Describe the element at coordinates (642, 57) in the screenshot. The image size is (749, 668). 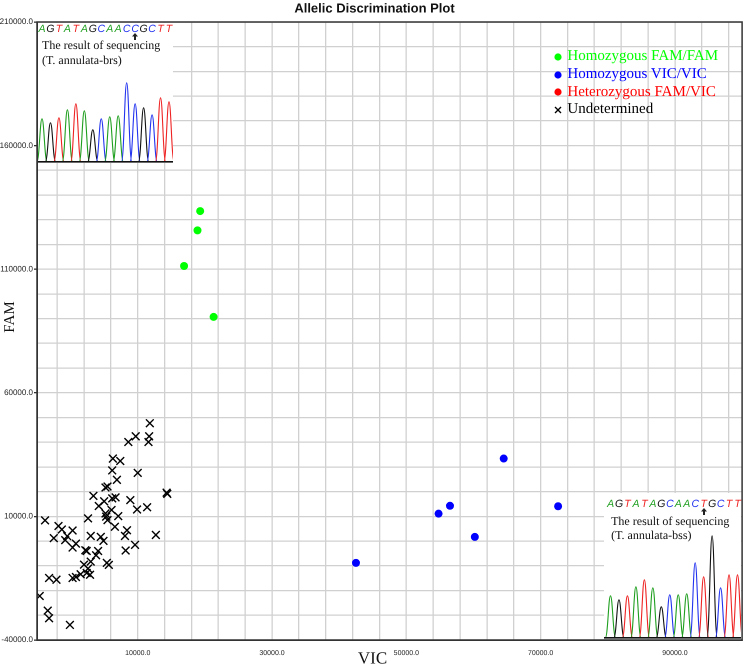
I see `legend-label: Homozygous FAM/FAM` at that location.